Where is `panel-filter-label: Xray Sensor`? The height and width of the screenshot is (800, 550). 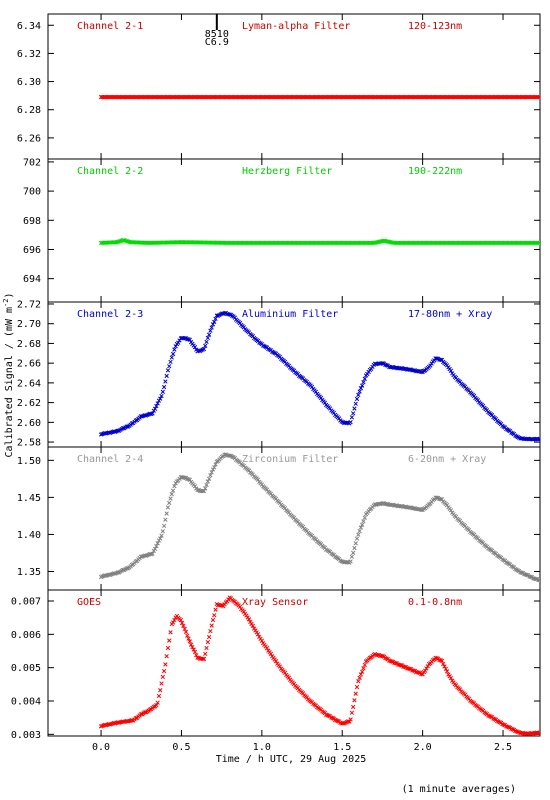 panel-filter-label: Xray Sensor is located at coordinates (275, 602).